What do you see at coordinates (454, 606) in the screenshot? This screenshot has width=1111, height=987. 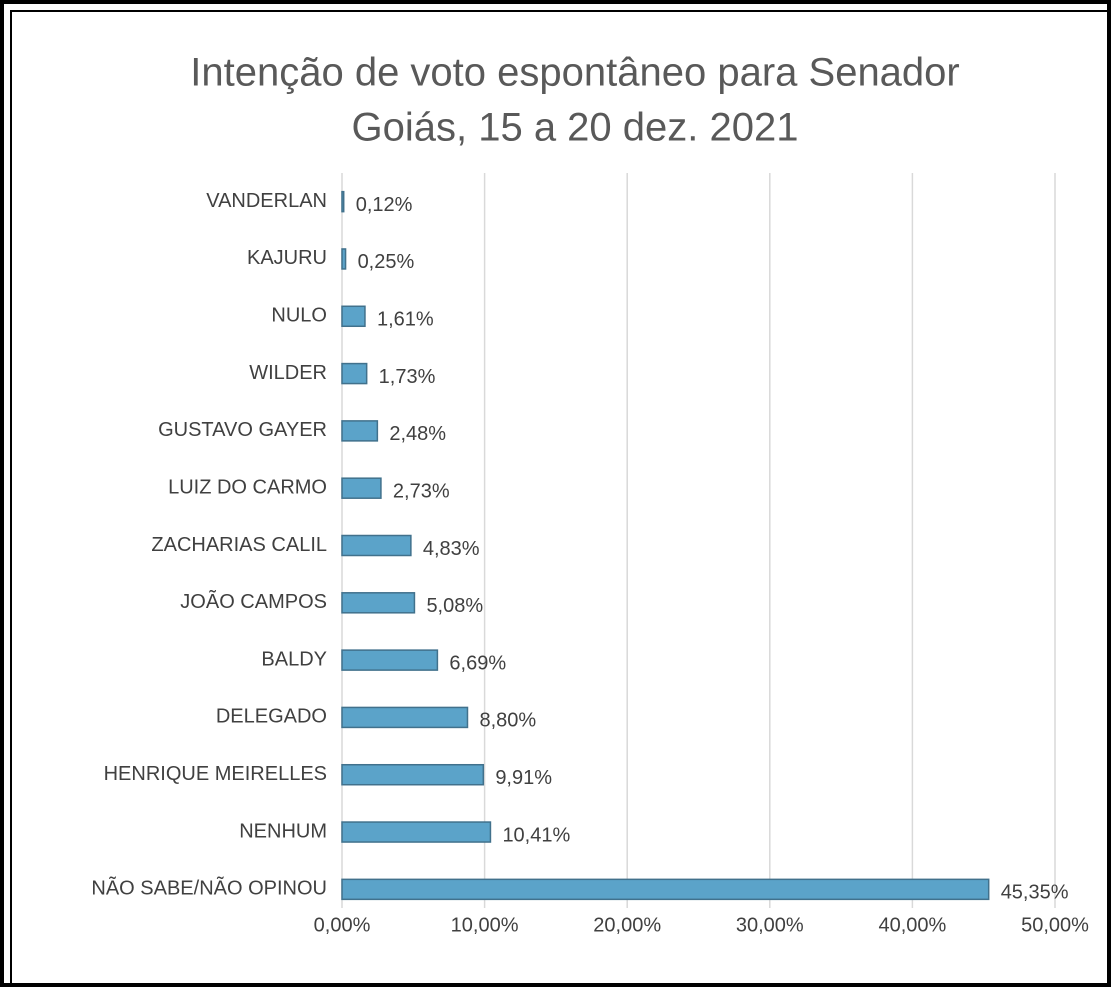 I see `value-label: 5,08%` at bounding box center [454, 606].